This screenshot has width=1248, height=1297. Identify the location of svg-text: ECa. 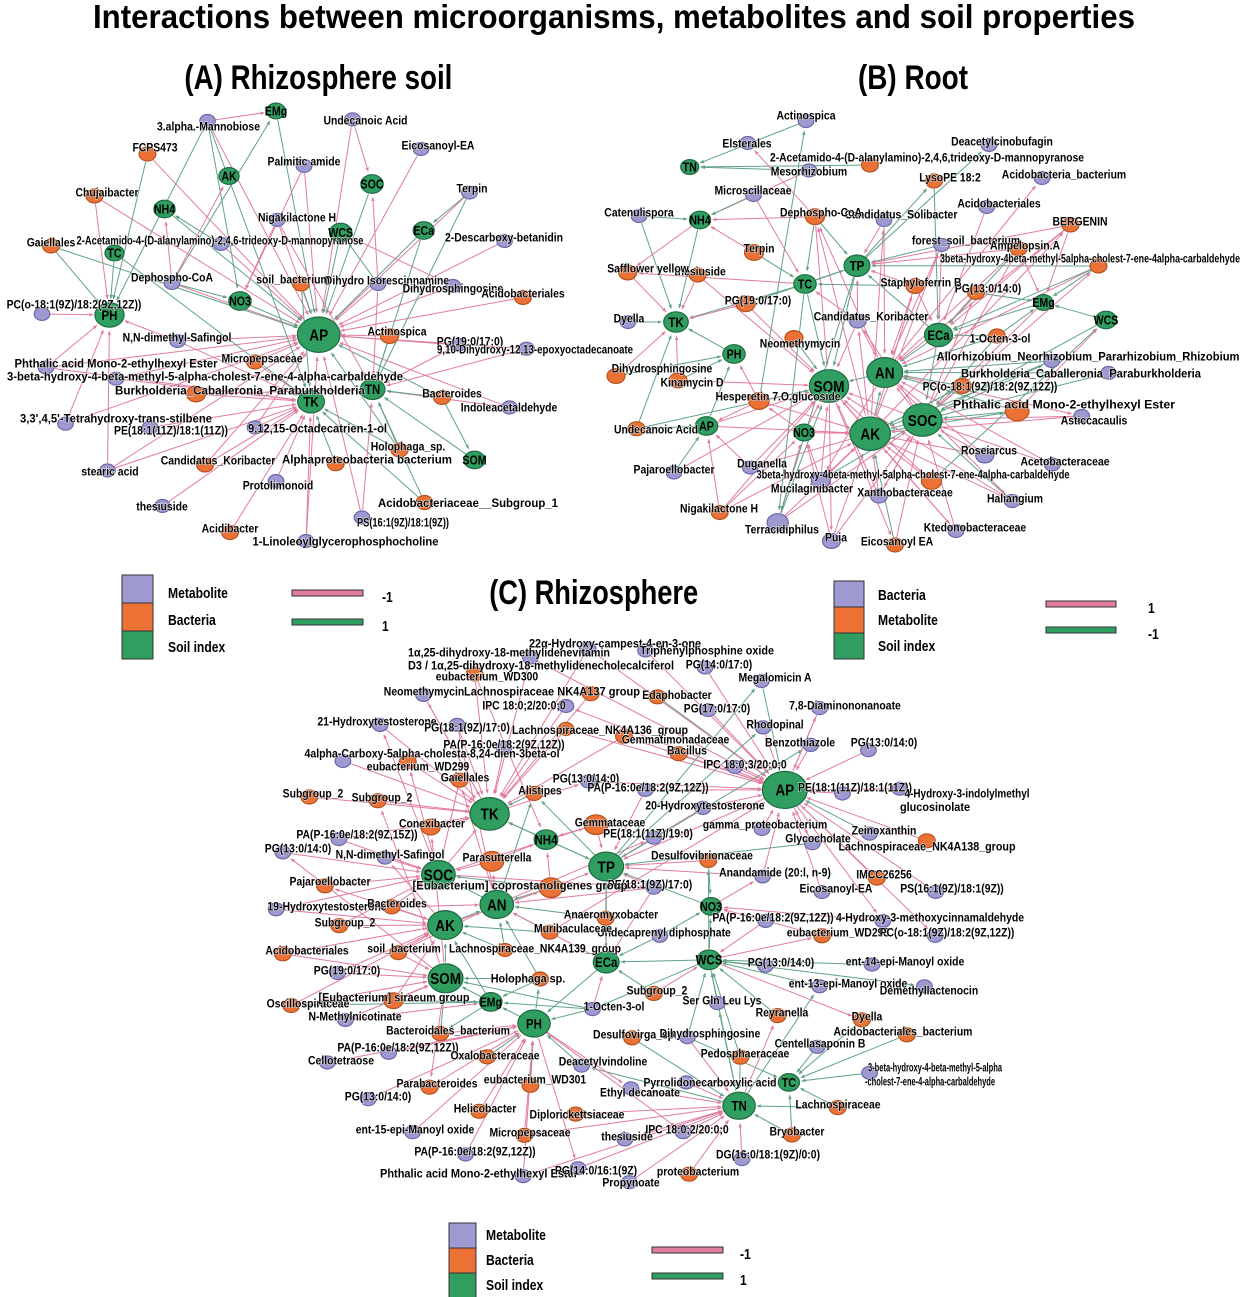
(424, 231).